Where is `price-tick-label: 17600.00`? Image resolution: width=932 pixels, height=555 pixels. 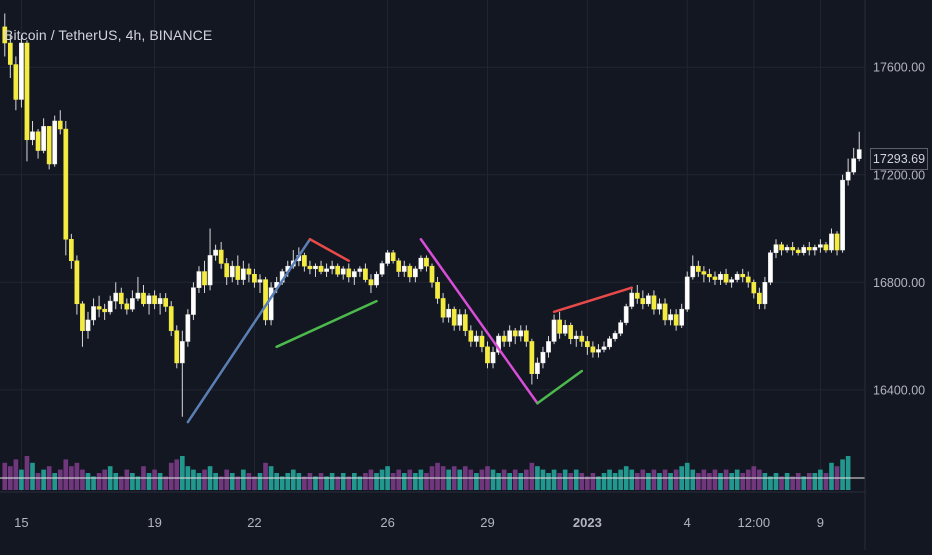
price-tick-label: 17600.00 is located at coordinates (899, 68).